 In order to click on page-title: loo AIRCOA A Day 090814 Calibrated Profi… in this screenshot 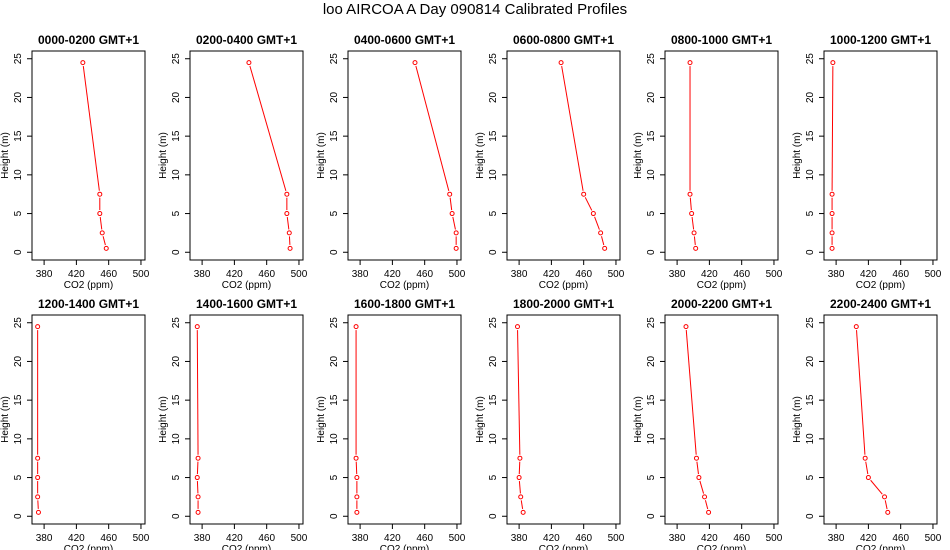, I will do `click(475, 9)`.